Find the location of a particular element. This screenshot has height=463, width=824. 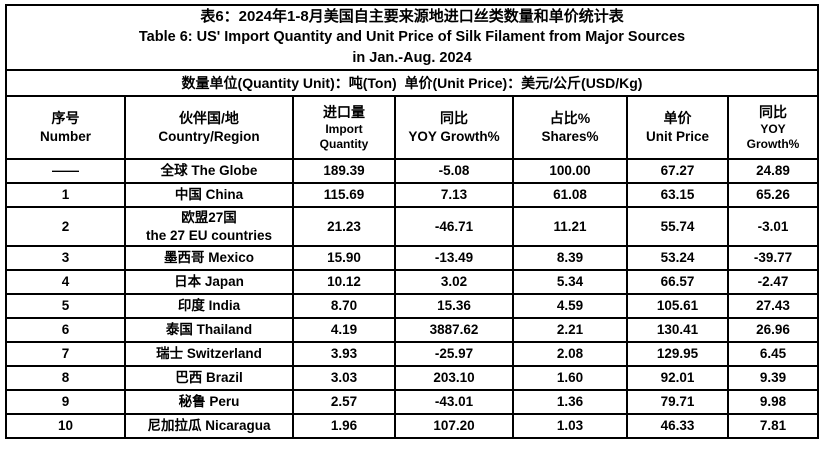

cell-number: 5 is located at coordinates (65, 306).